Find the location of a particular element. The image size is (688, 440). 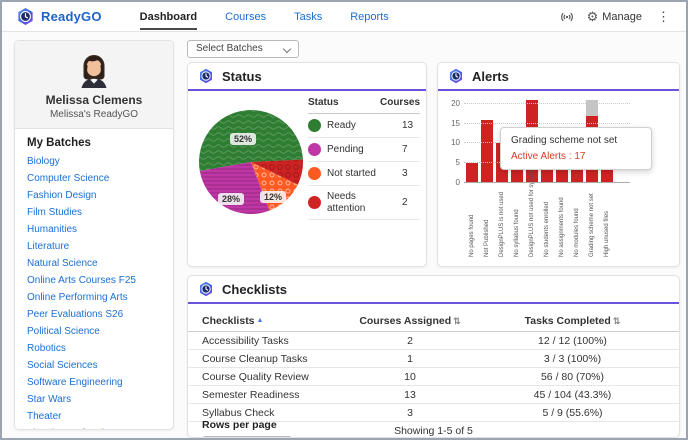

readygo-logo-icon is located at coordinates (25, 16).